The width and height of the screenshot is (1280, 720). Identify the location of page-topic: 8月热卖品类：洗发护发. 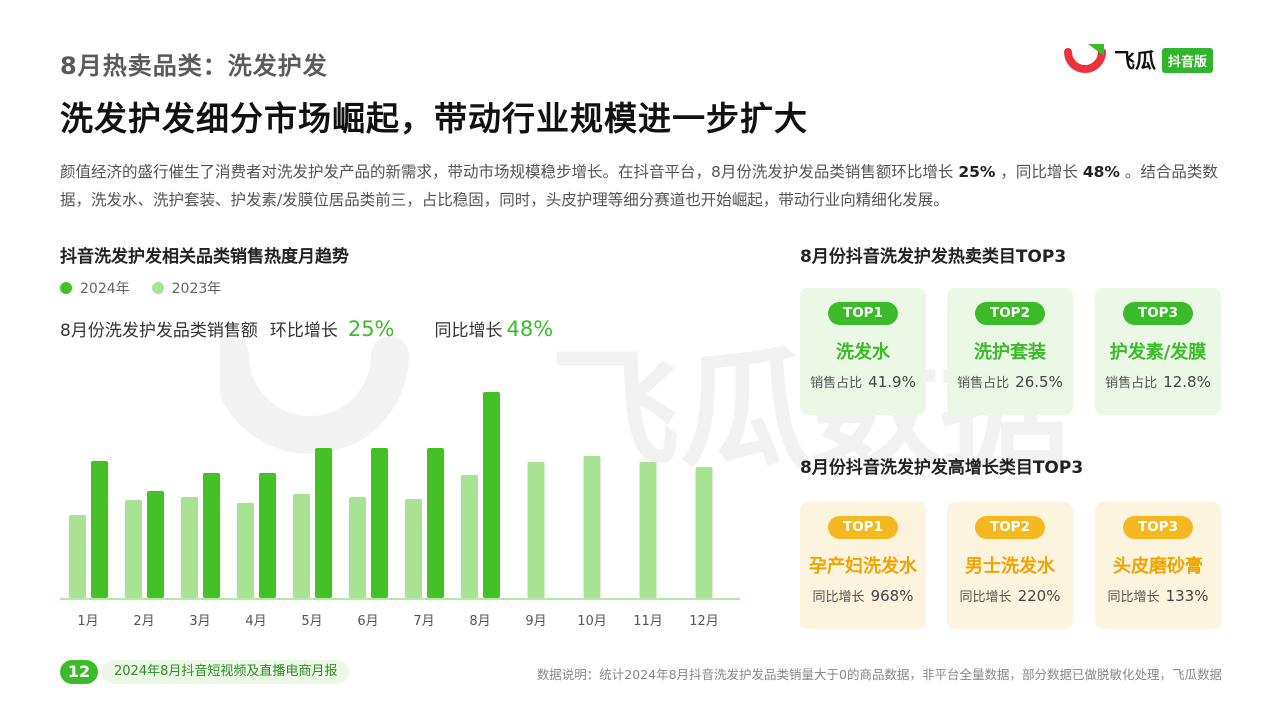
(194, 66).